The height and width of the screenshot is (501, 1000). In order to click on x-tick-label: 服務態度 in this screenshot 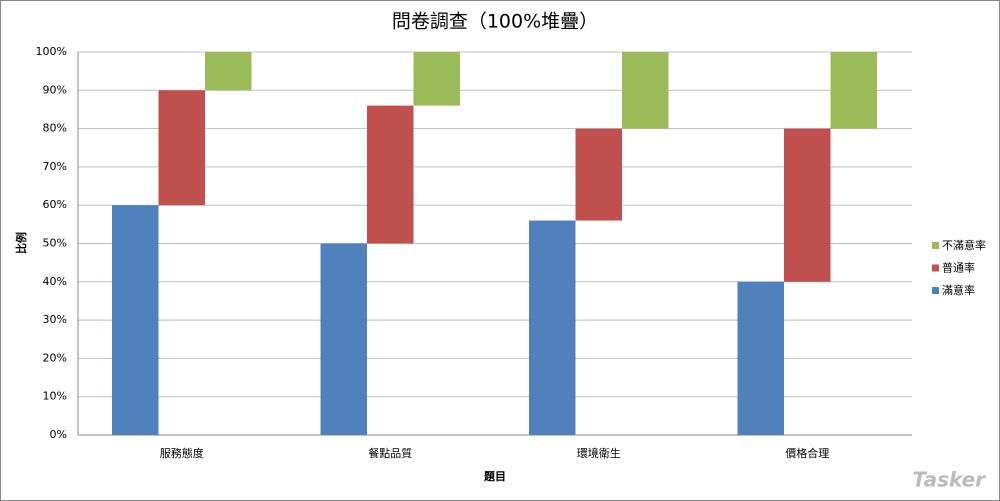, I will do `click(182, 453)`.